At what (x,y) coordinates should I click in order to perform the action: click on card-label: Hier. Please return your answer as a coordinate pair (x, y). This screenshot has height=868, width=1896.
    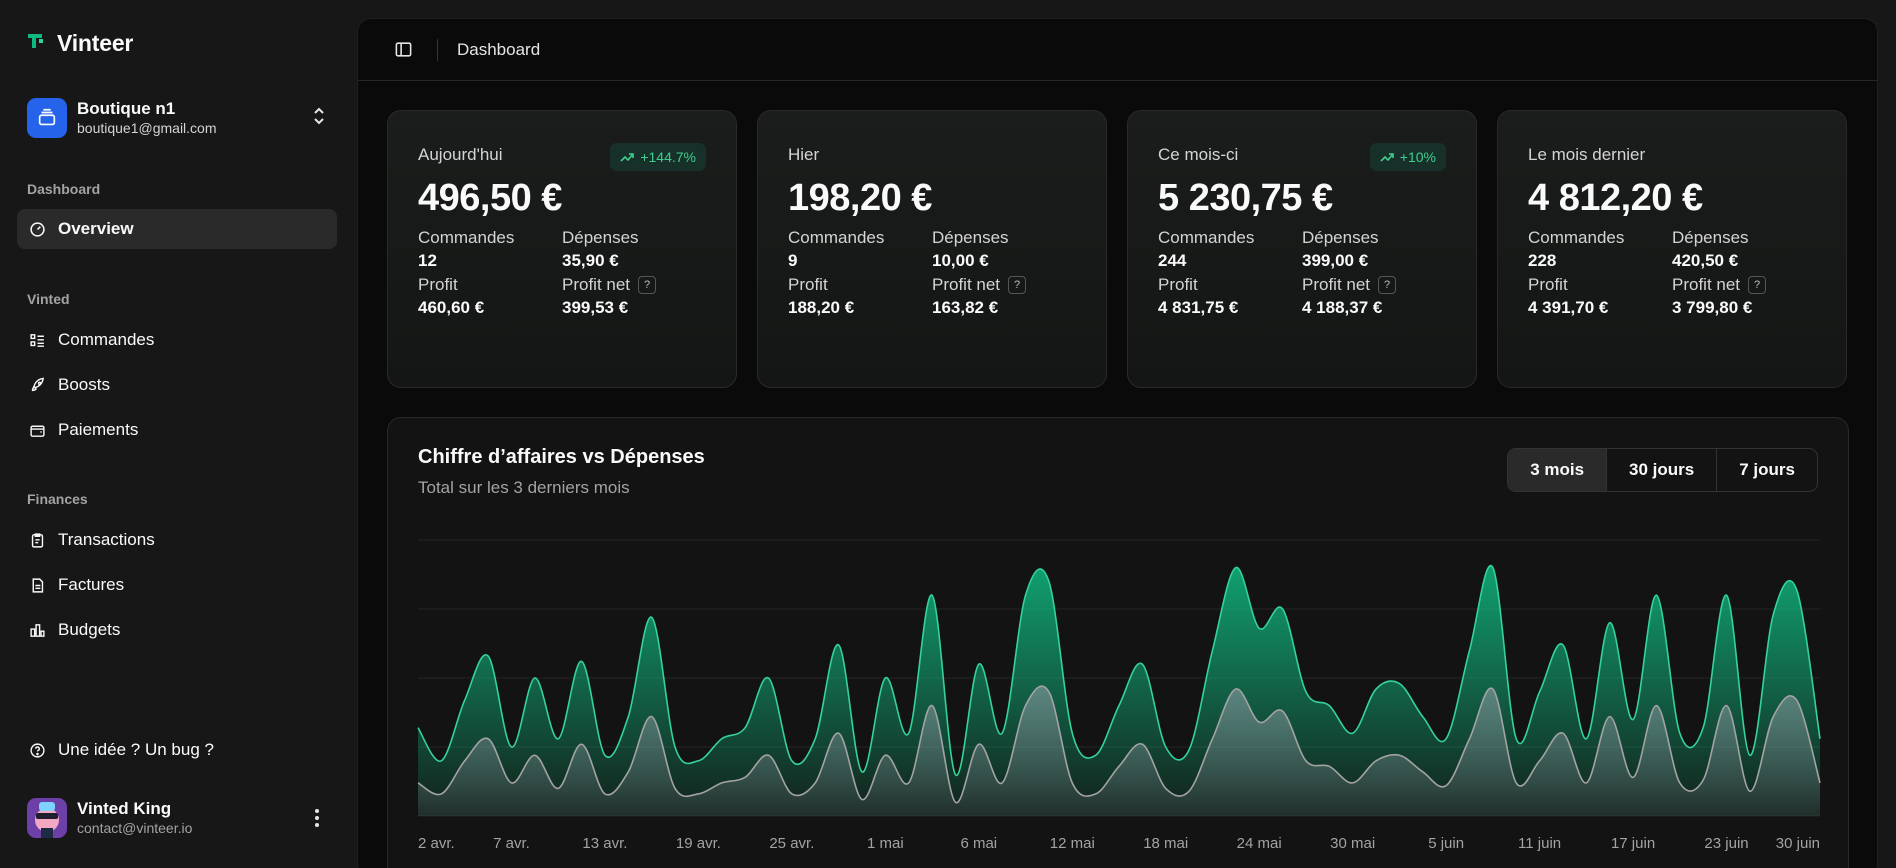
    Looking at the image, I should click on (804, 154).